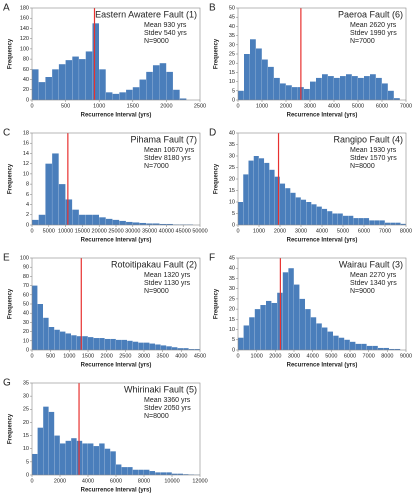  Describe the element at coordinates (171, 481) in the screenshot. I see `x-tick-label: 10000` at that location.